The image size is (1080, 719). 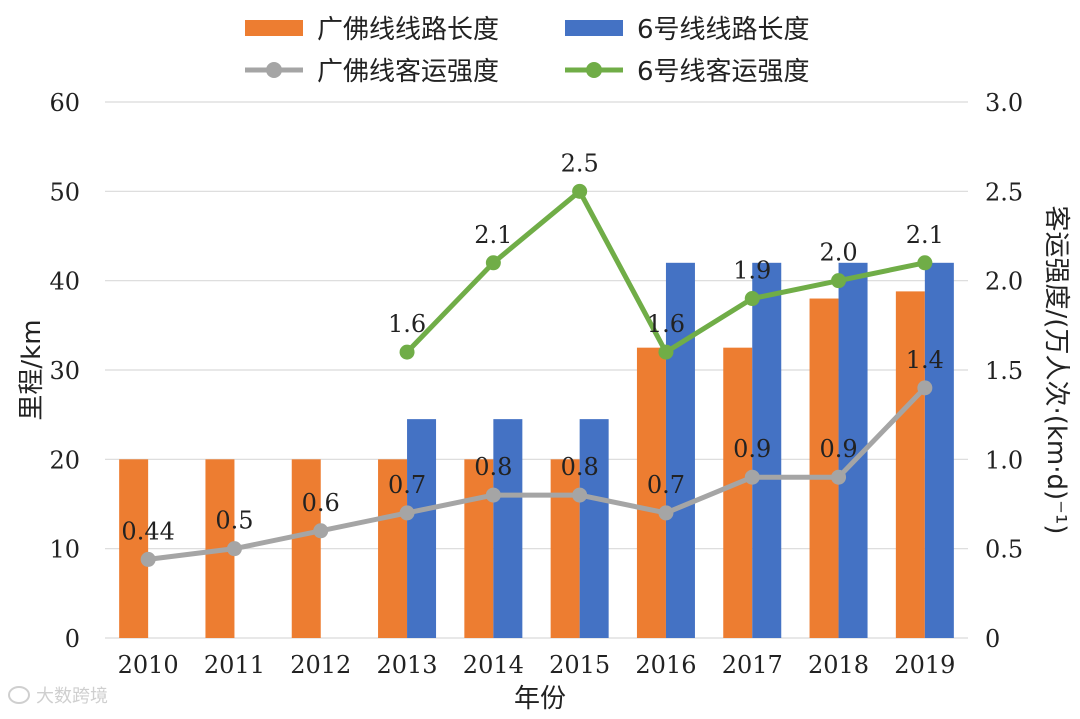 What do you see at coordinates (1004, 371) in the screenshot?
I see `y2-tick-label: 1.5` at bounding box center [1004, 371].